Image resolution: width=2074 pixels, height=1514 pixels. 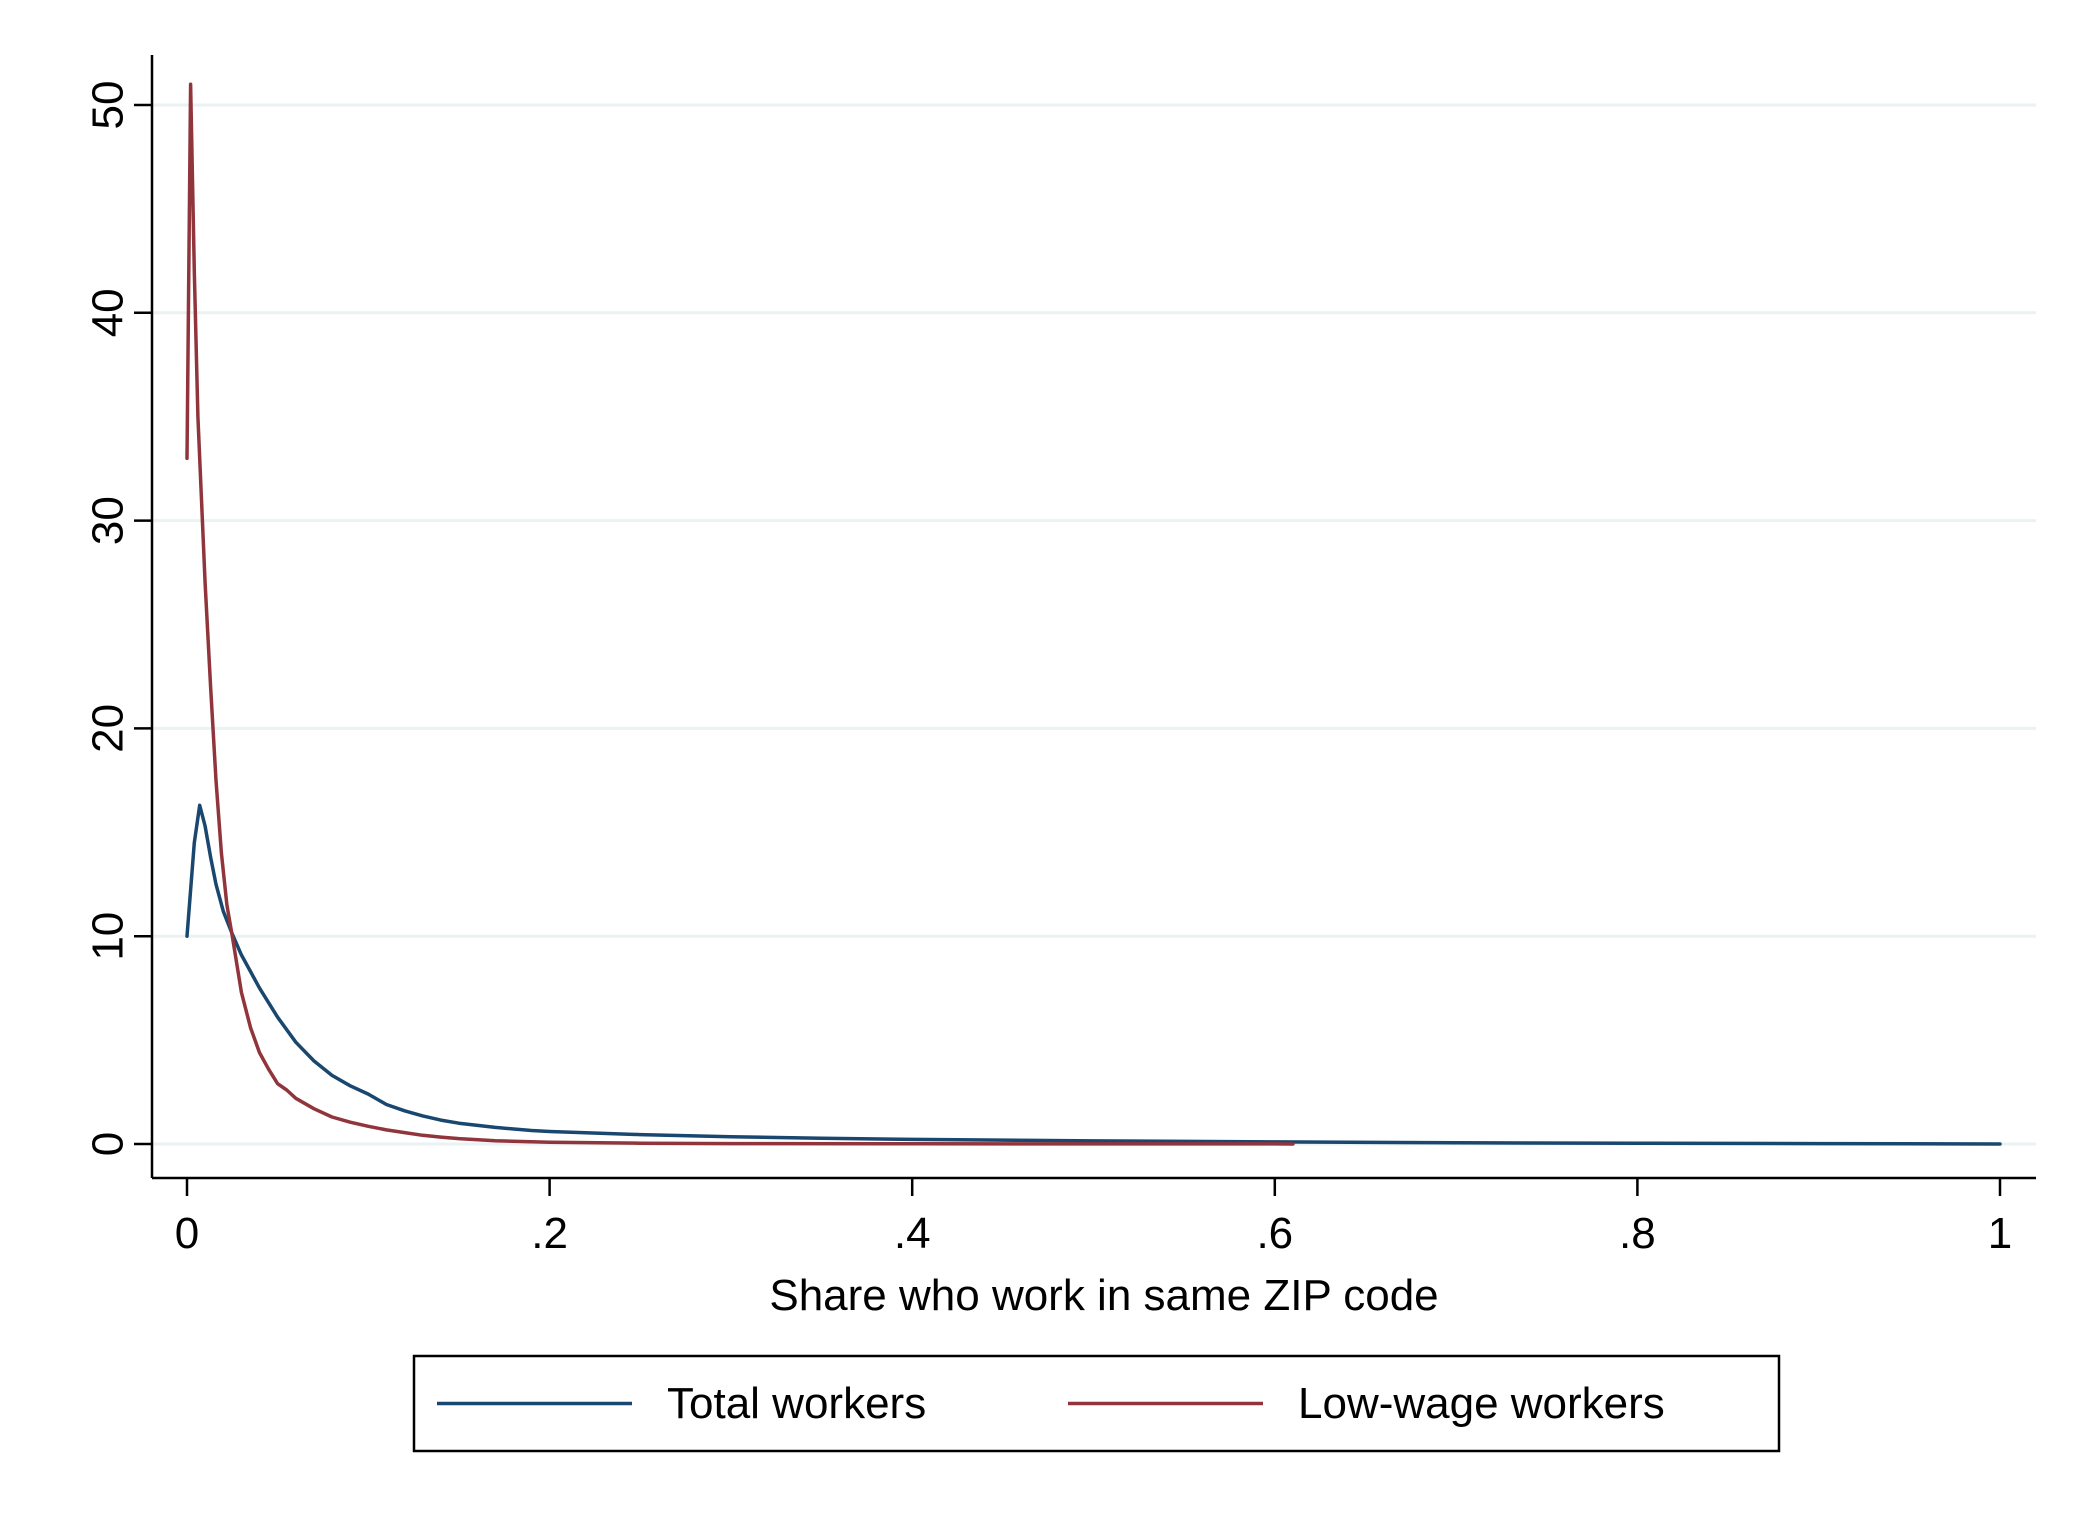 I want to click on legend: Total workers Low-wage workers, so click(x=1096, y=1403).